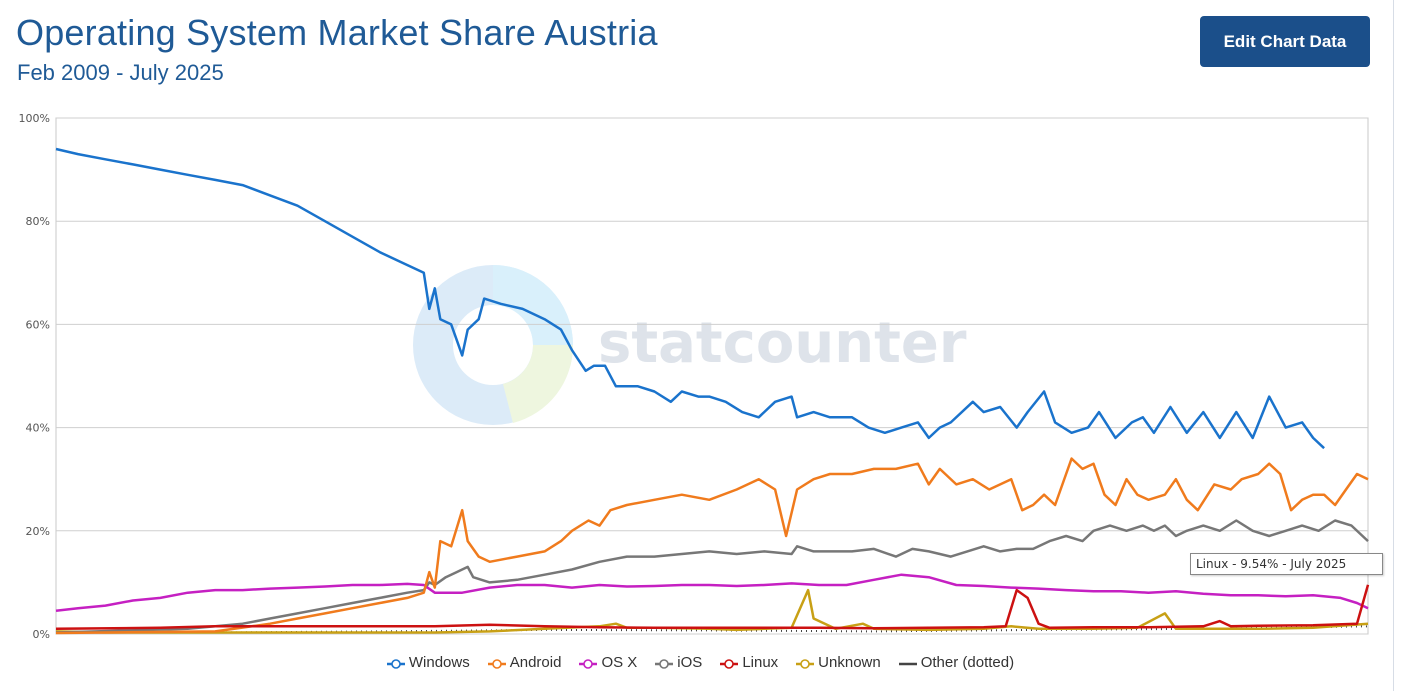 This screenshot has height=691, width=1401. I want to click on legend-label: Linux, so click(760, 662).